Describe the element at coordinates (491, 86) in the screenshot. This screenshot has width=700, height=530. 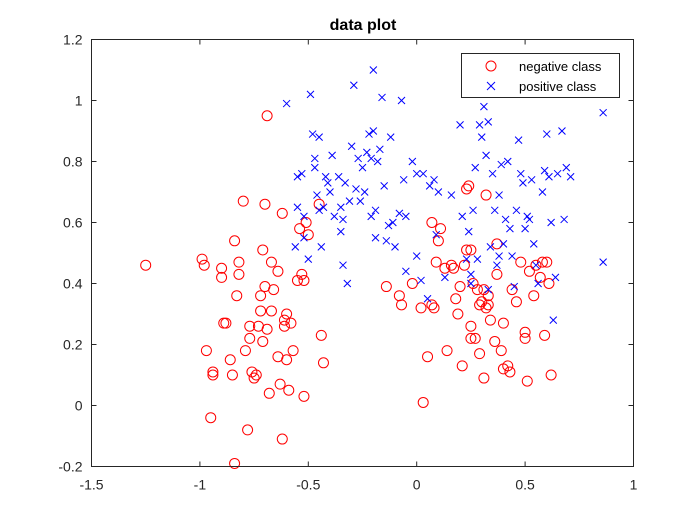
I see `legend-positive-class-marker` at that location.